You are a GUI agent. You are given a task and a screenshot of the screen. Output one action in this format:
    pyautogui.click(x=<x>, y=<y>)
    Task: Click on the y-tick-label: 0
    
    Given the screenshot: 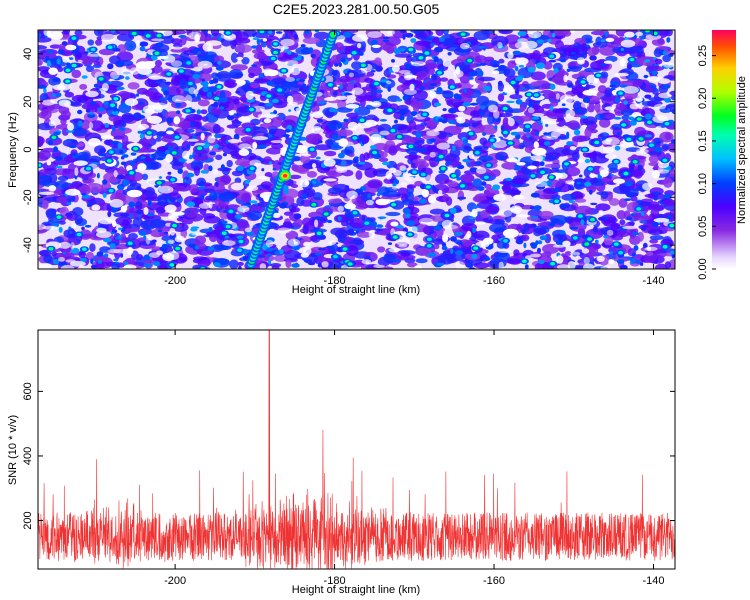 What is the action you would take?
    pyautogui.click(x=28, y=149)
    